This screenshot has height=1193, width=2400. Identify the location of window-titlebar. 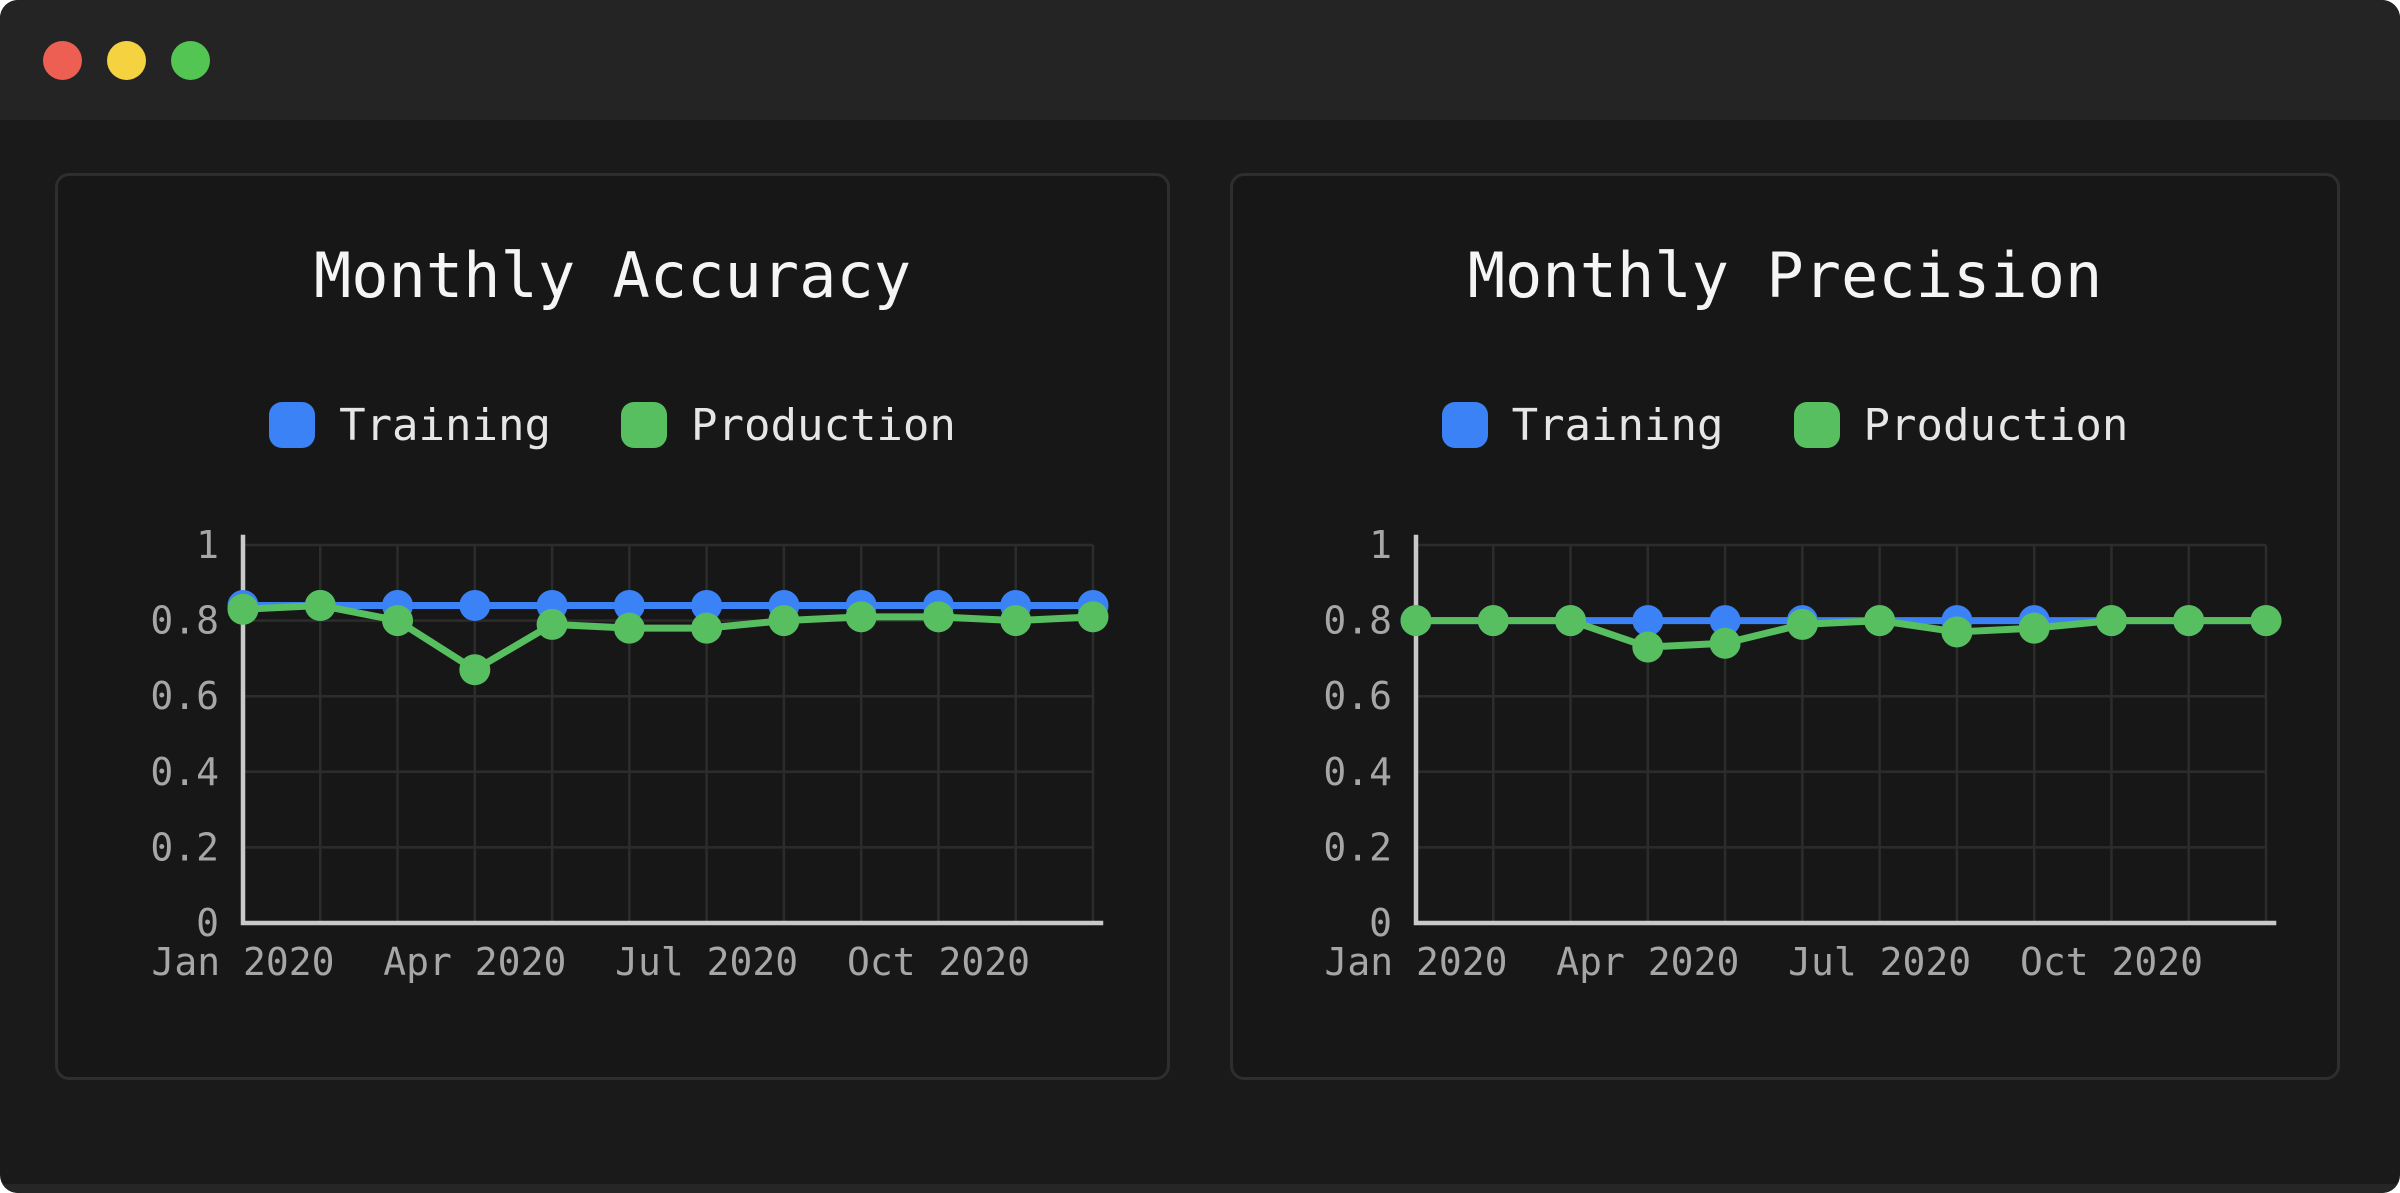
(1200, 60).